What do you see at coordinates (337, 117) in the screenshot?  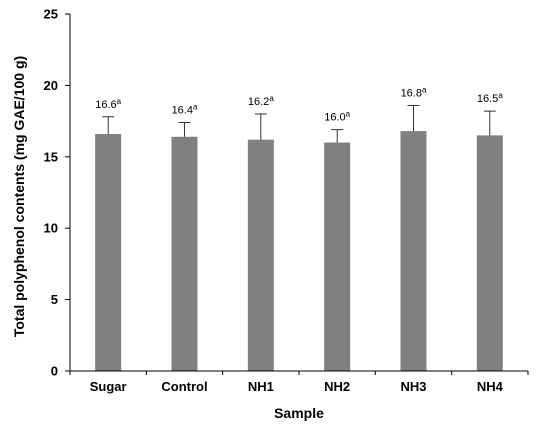 I see `data-label-nh2: 16.0a` at bounding box center [337, 117].